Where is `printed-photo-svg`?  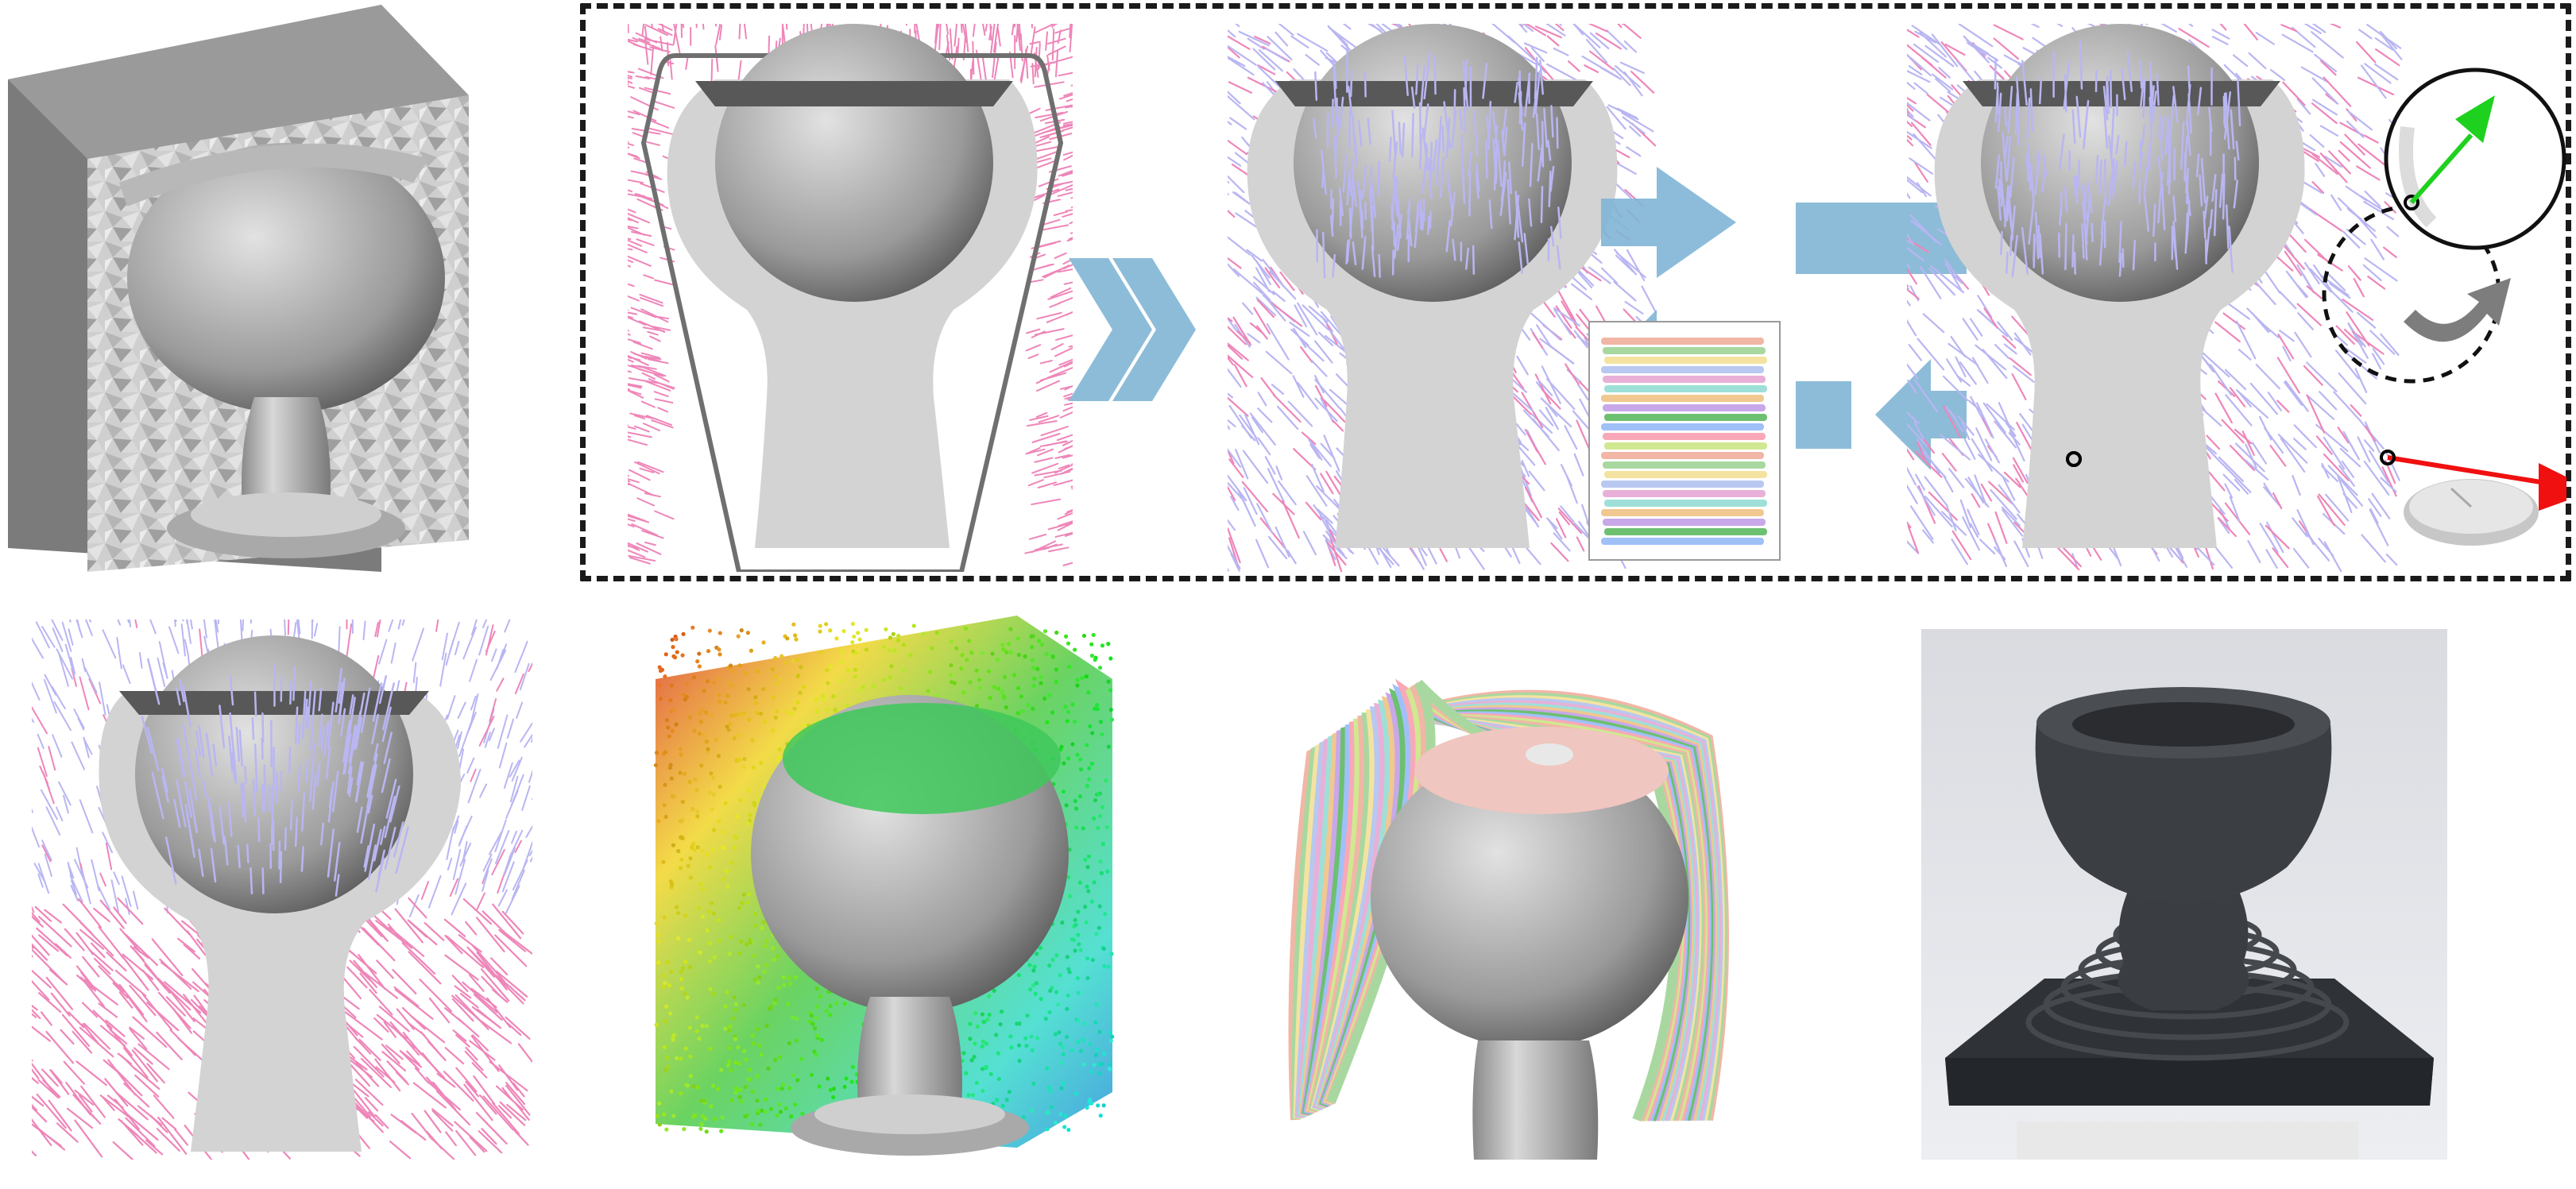 printed-photo-svg is located at coordinates (2184, 894).